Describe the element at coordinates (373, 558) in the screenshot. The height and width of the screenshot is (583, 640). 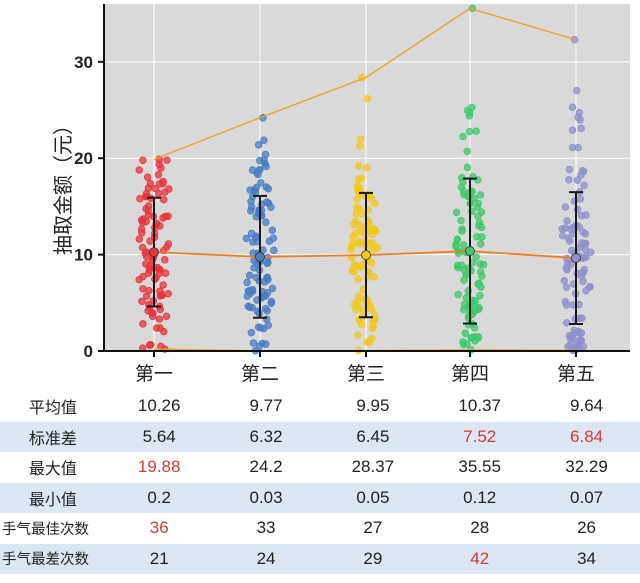
I see `stats-cell: 29` at that location.